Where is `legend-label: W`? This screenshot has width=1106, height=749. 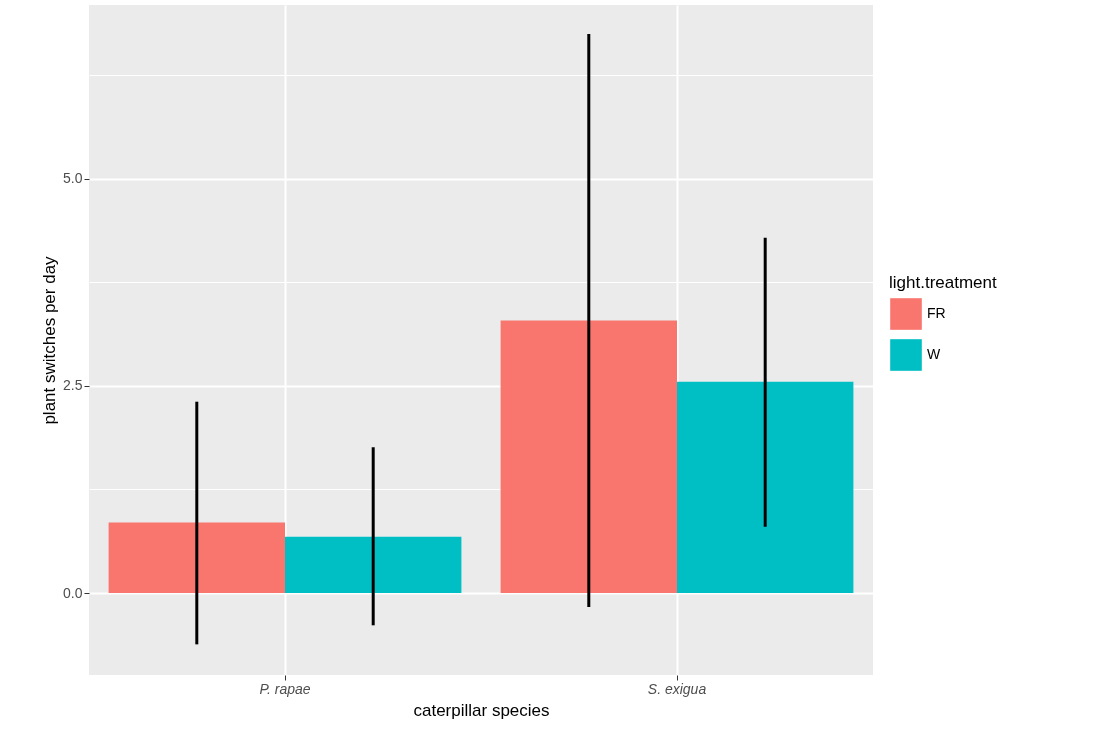 legend-label: W is located at coordinates (934, 354).